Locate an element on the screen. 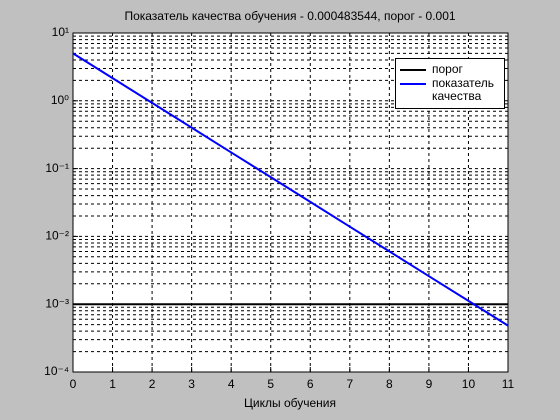 The image size is (560, 420). x-tick-label: 8 is located at coordinates (389, 384).